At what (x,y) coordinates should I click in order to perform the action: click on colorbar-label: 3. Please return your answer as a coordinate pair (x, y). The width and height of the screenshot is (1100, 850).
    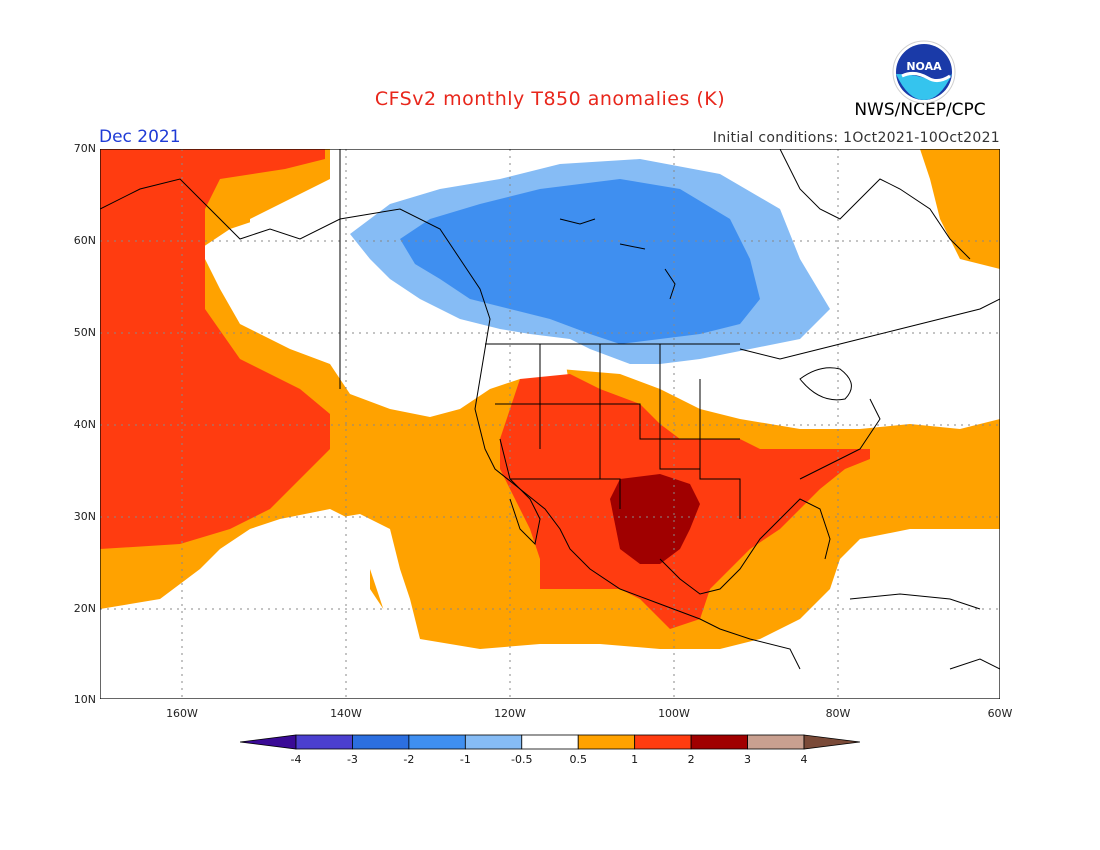
    Looking at the image, I should click on (747, 759).